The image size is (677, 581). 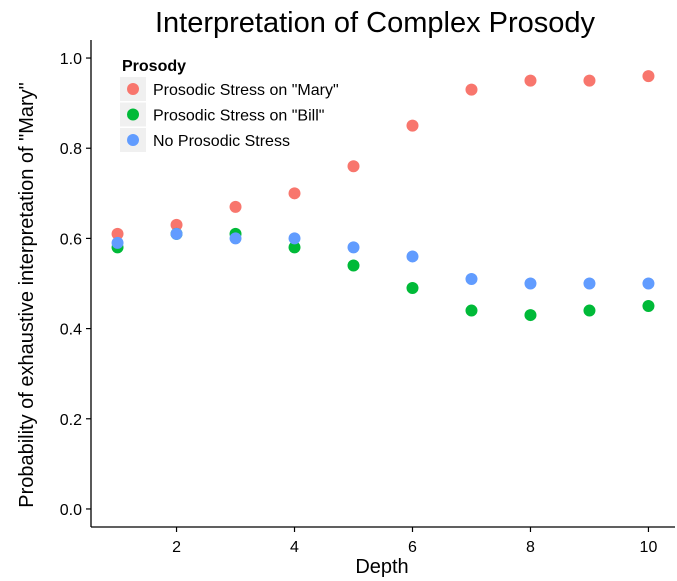 What do you see at coordinates (381, 567) in the screenshot?
I see `x-axis-title: Depth` at bounding box center [381, 567].